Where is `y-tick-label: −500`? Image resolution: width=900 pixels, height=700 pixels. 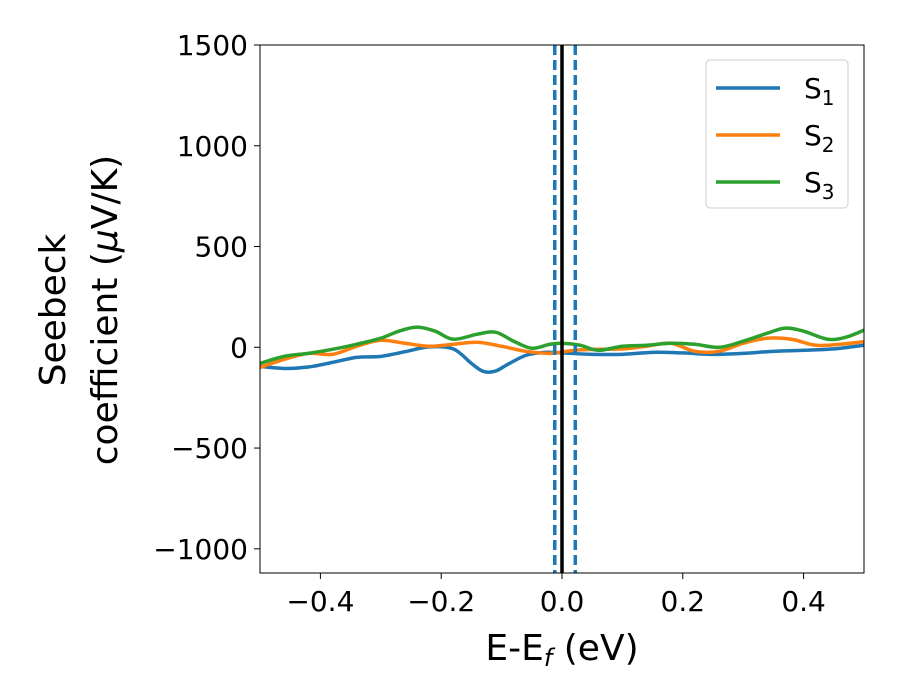
y-tick-label: −500 is located at coordinates (209, 448).